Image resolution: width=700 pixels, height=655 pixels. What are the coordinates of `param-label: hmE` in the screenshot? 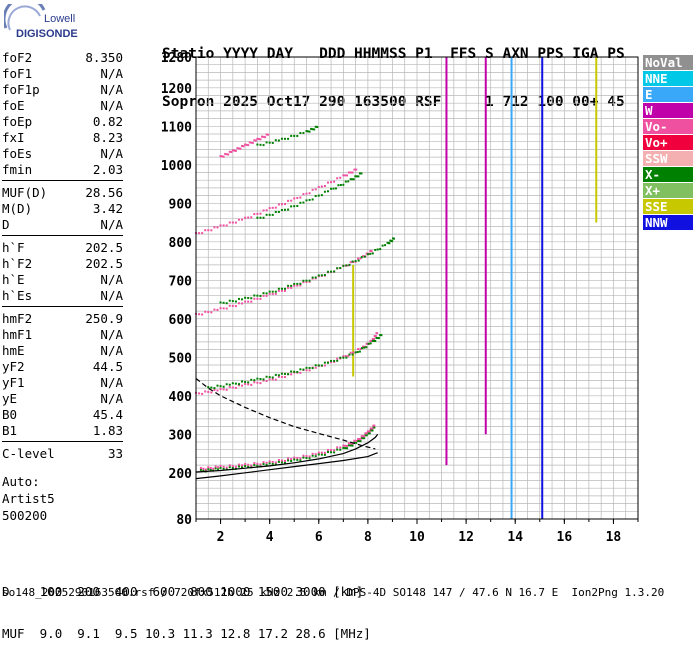 It's located at (13, 350).